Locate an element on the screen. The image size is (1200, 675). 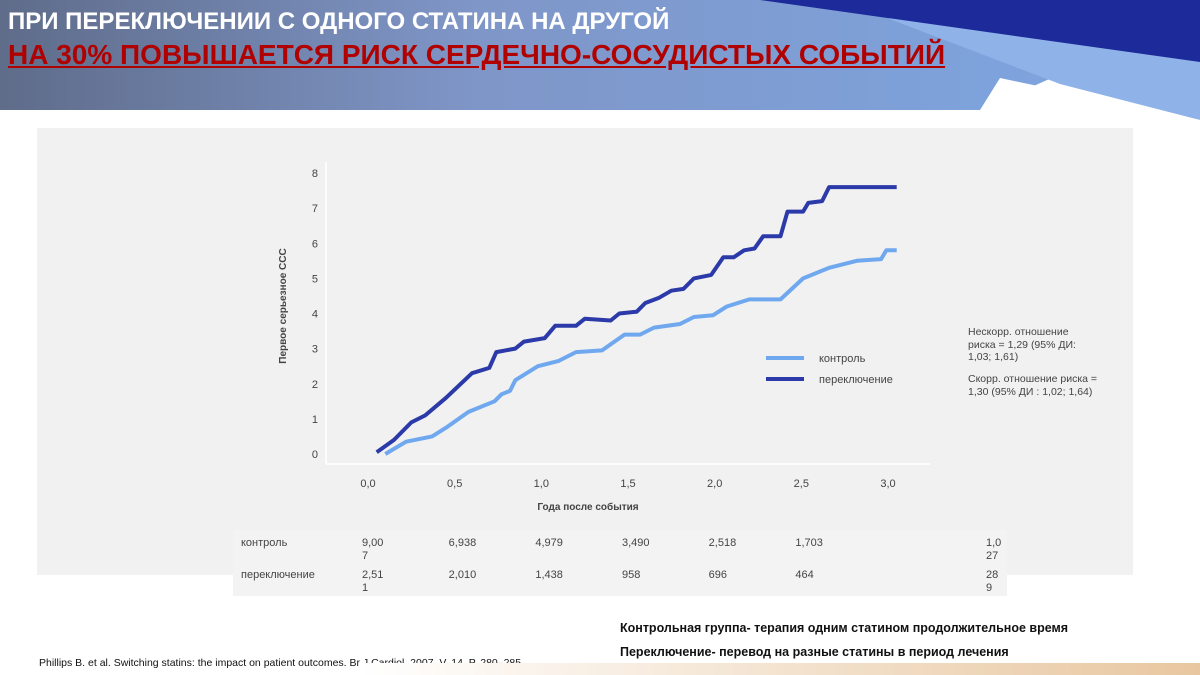
y-ticks: 0 1 2 3 4 5 6 7 8 is located at coordinates (315, 314).